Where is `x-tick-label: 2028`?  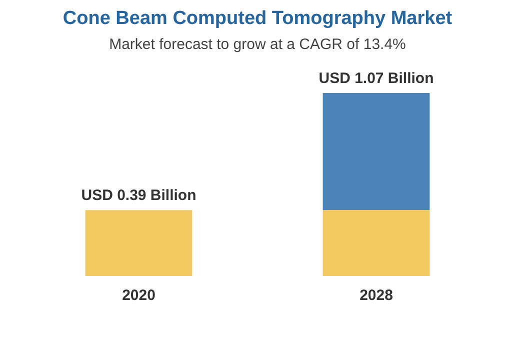 x-tick-label: 2028 is located at coordinates (376, 295).